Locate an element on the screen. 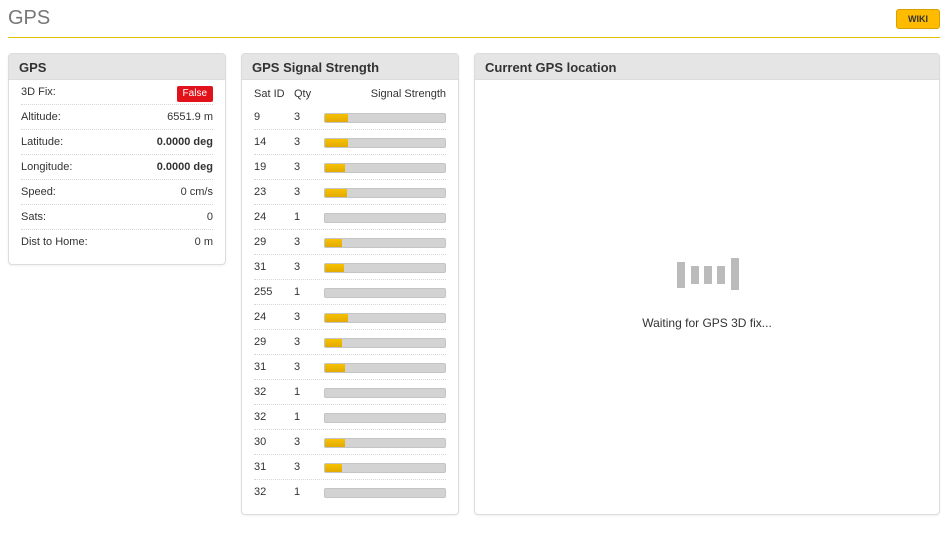  gps-info-label: Dist to Home: is located at coordinates (54, 242).